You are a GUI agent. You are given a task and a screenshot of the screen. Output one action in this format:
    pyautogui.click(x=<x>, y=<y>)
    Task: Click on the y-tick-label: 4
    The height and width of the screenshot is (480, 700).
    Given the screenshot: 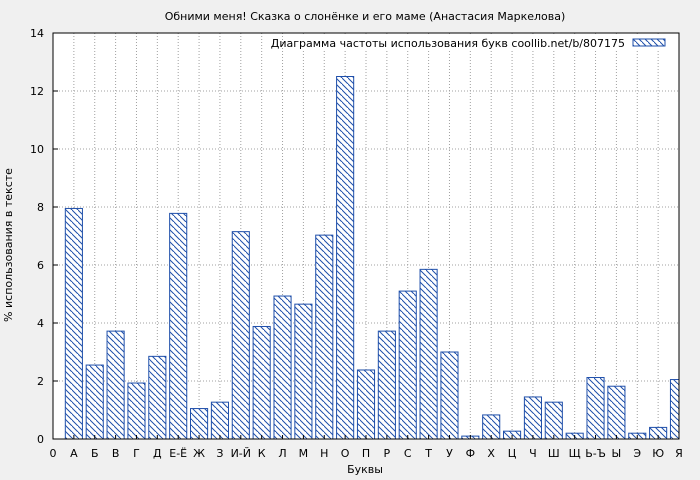 What is the action you would take?
    pyautogui.click(x=40, y=323)
    